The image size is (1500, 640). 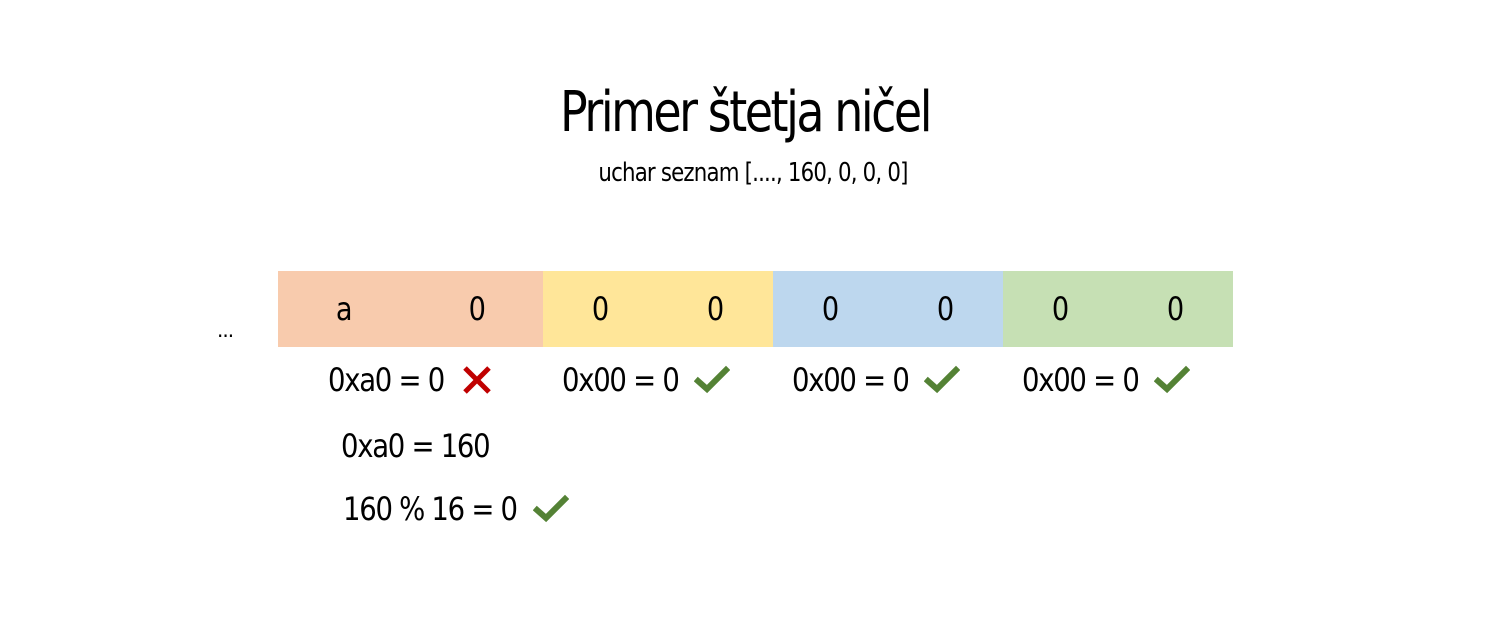 I want to click on cross-icon, so click(x=477, y=380).